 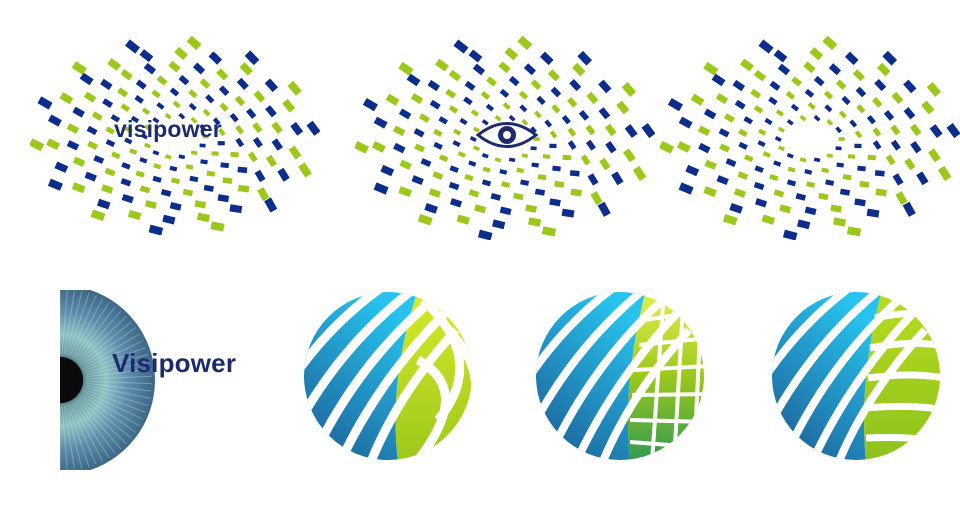 What do you see at coordinates (856, 376) in the screenshot?
I see `logo-globe-bands` at bounding box center [856, 376].